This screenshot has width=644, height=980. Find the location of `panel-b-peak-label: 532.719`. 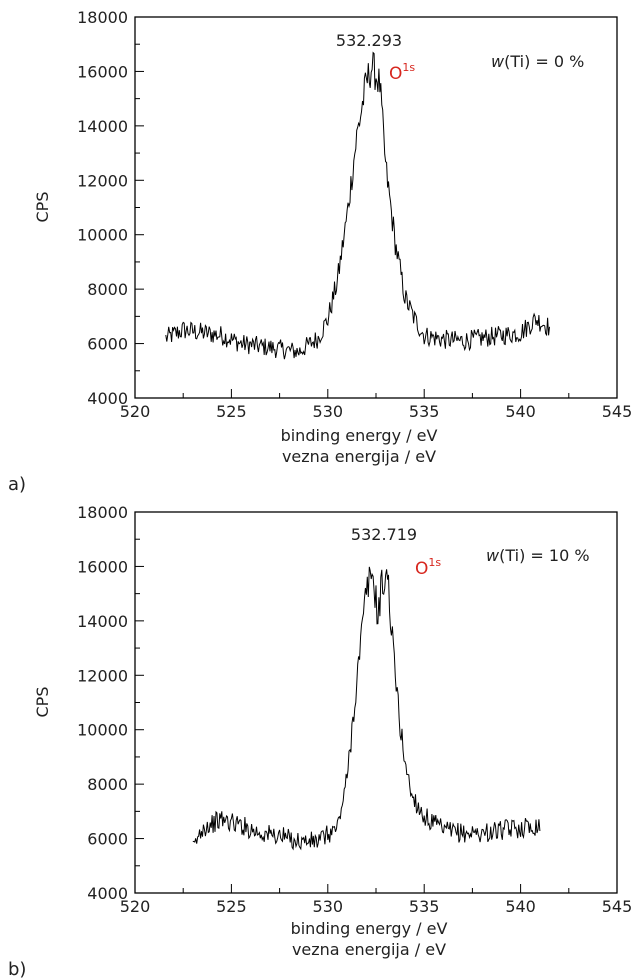

panel-b-peak-label: 532.719 is located at coordinates (384, 534).